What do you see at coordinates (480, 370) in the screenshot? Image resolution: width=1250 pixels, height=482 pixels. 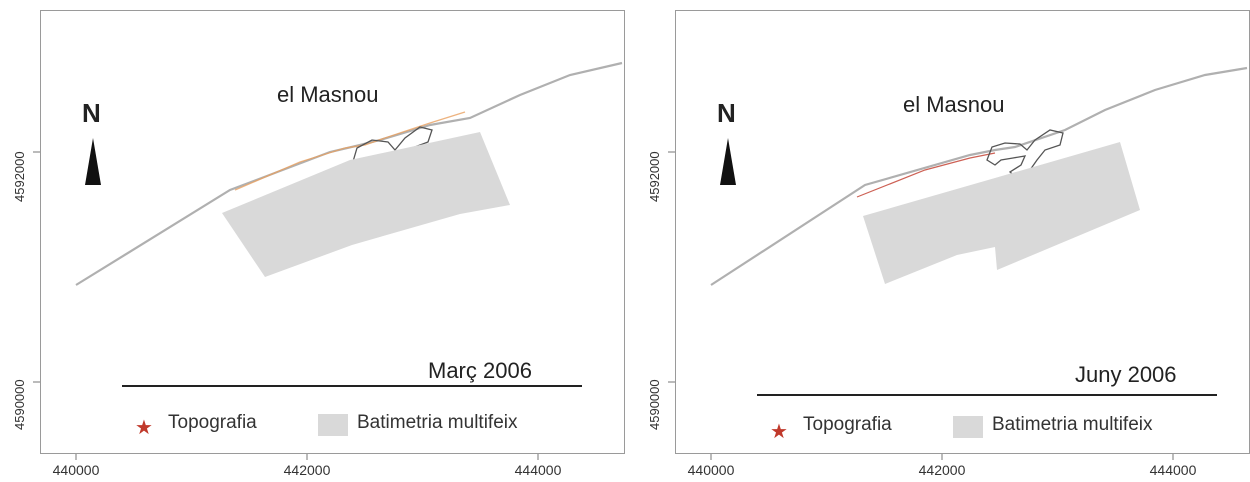 I see `period-label: Març 2006` at bounding box center [480, 370].